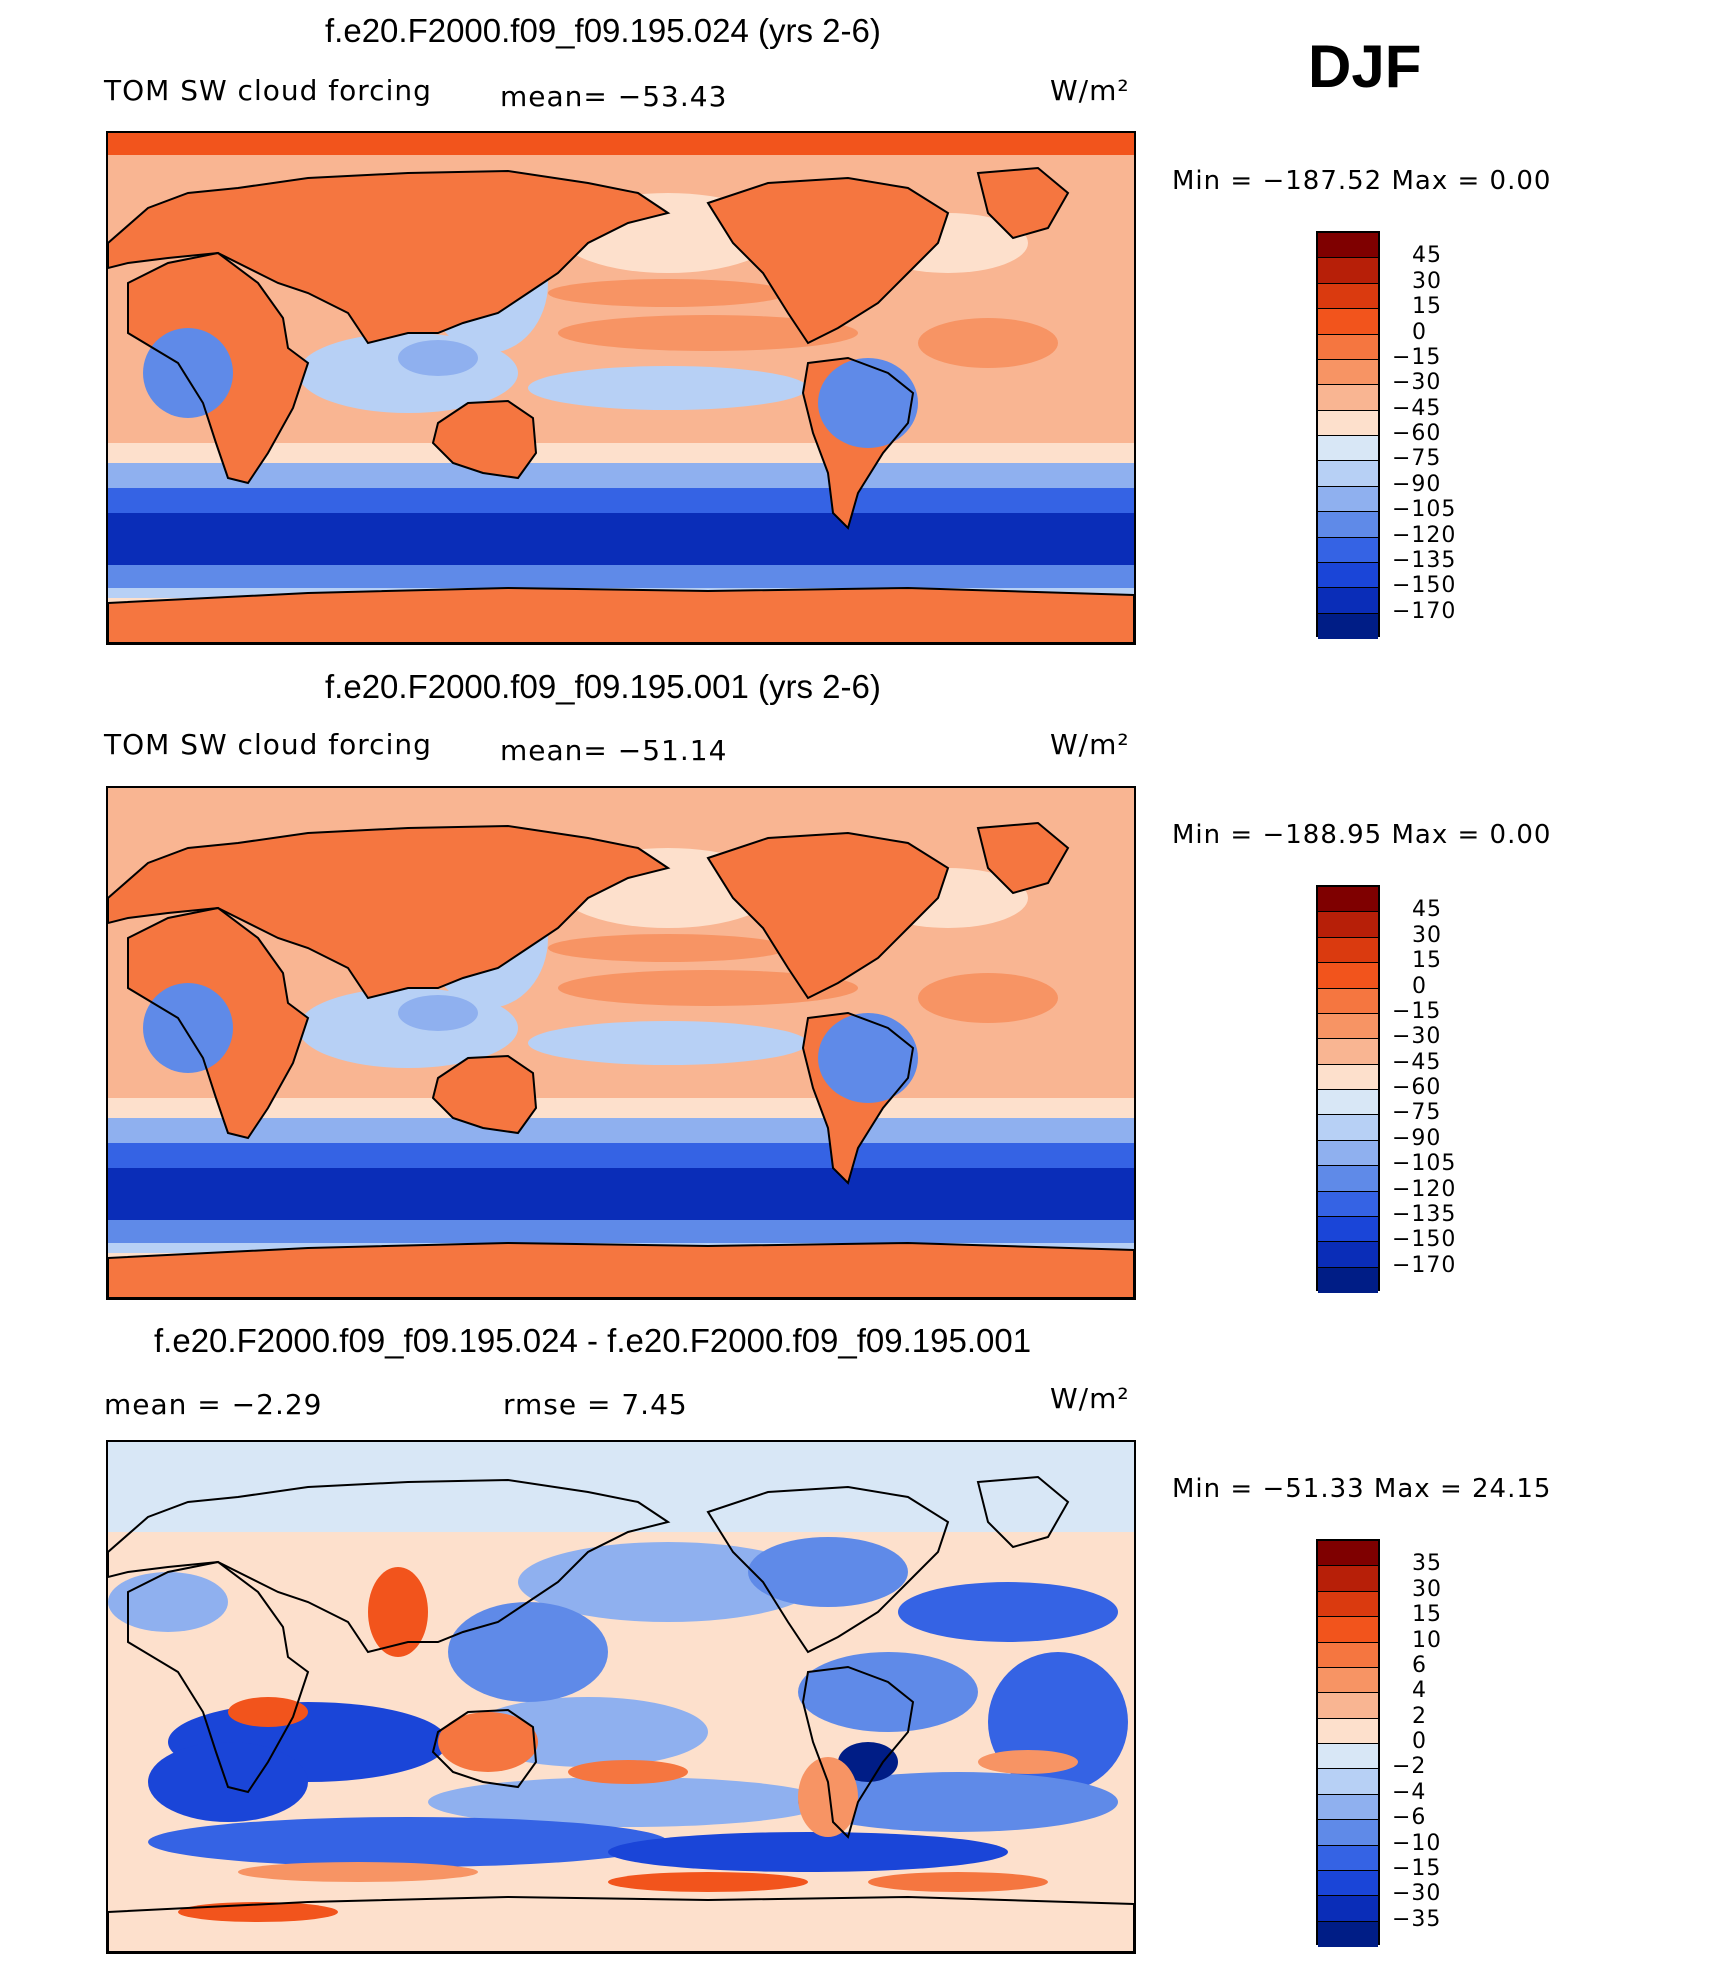 This screenshot has width=1710, height=1963. What do you see at coordinates (1409, 1818) in the screenshot?
I see `colorbar-tick-label: −6` at bounding box center [1409, 1818].